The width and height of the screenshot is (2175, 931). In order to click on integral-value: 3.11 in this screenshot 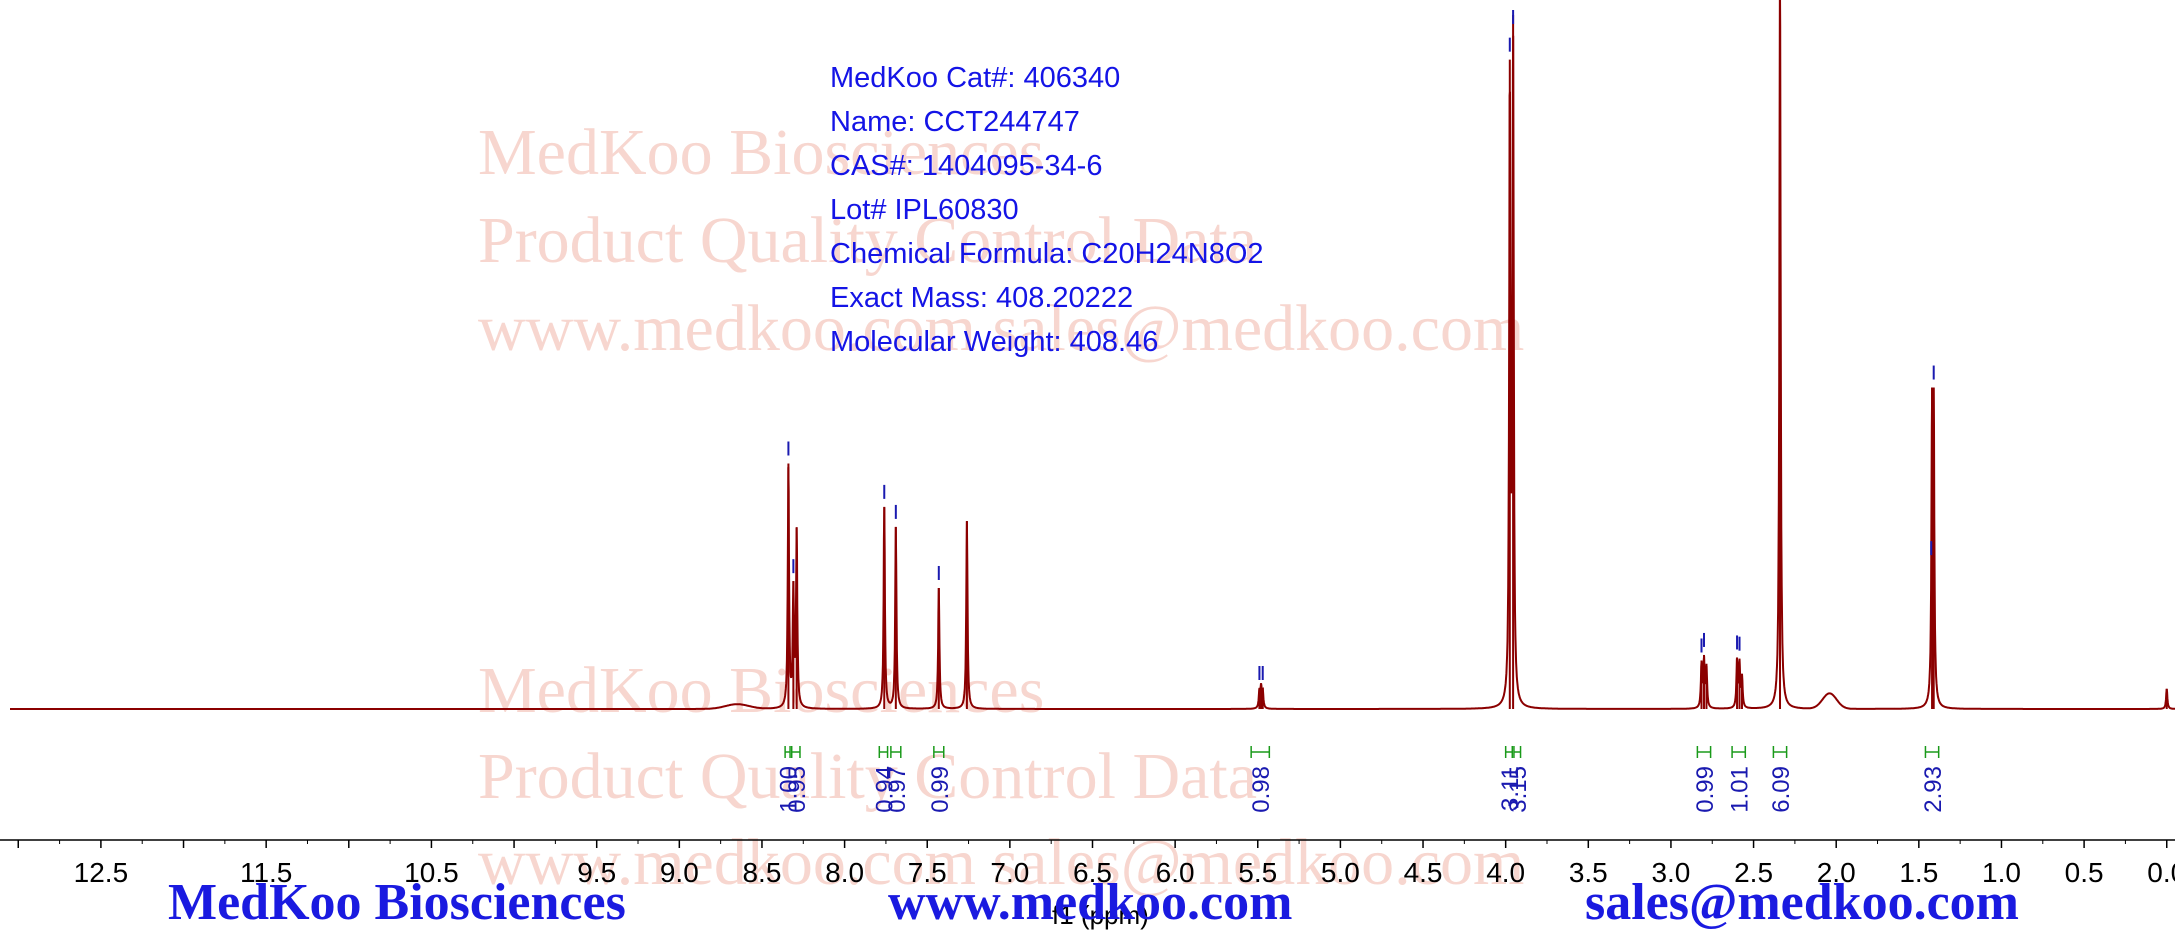, I will do `click(1510, 788)`.